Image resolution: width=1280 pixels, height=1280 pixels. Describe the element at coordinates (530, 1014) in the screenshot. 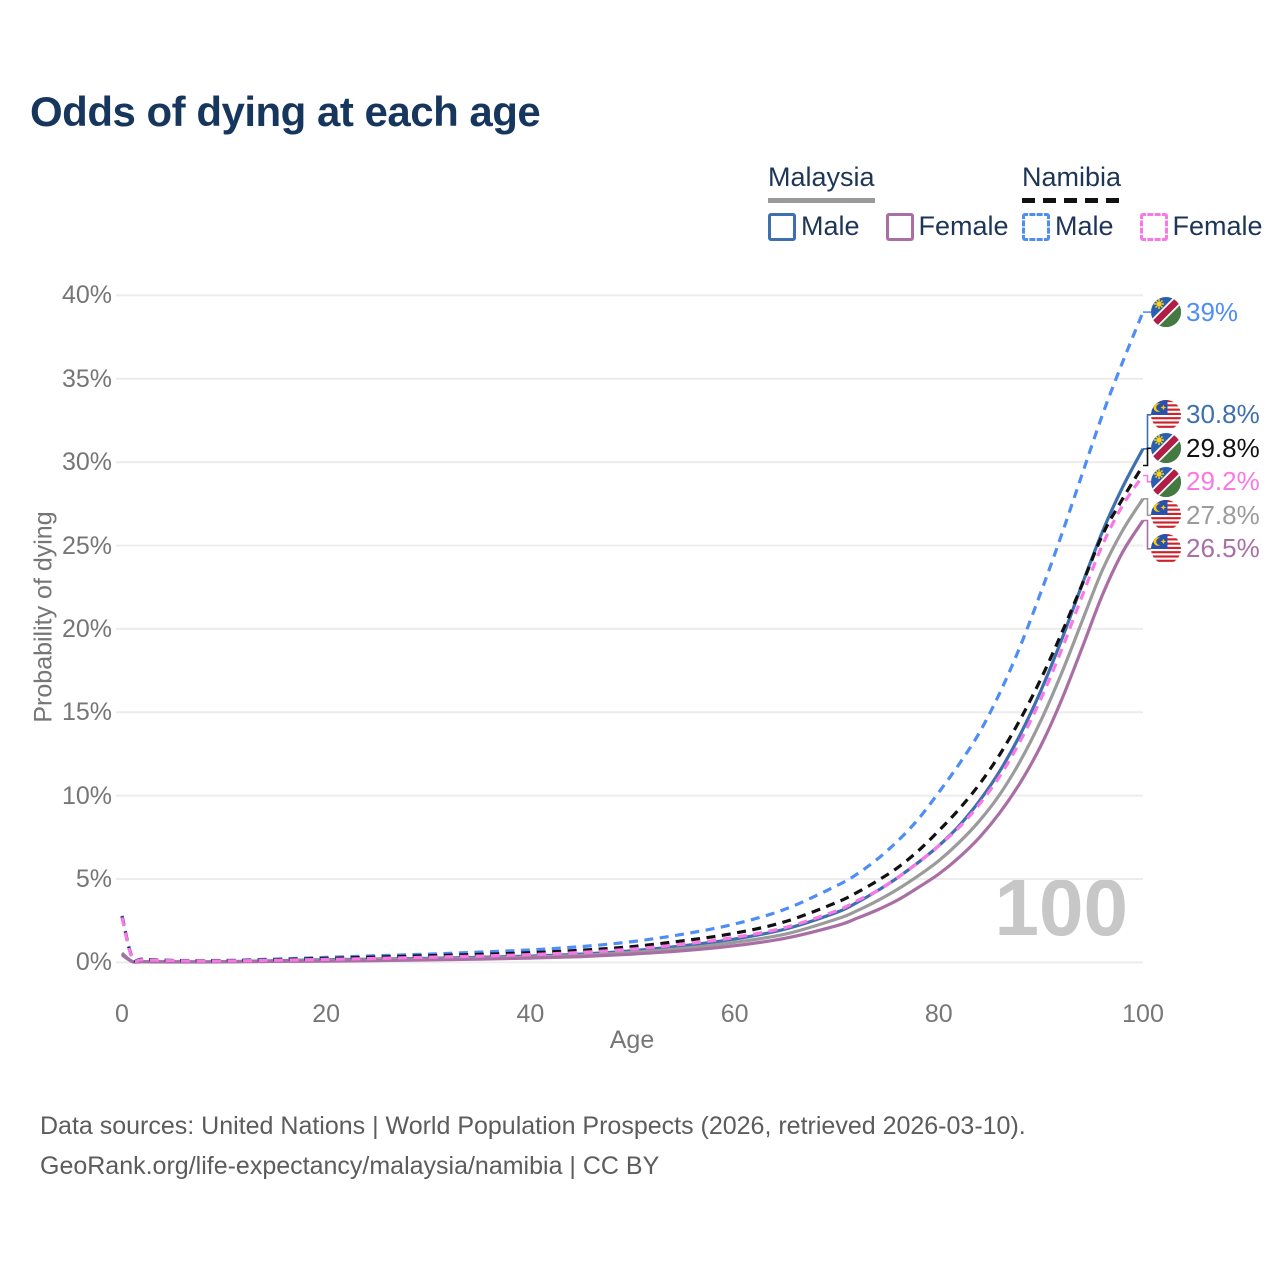

I see `x-tick-label: 40` at that location.